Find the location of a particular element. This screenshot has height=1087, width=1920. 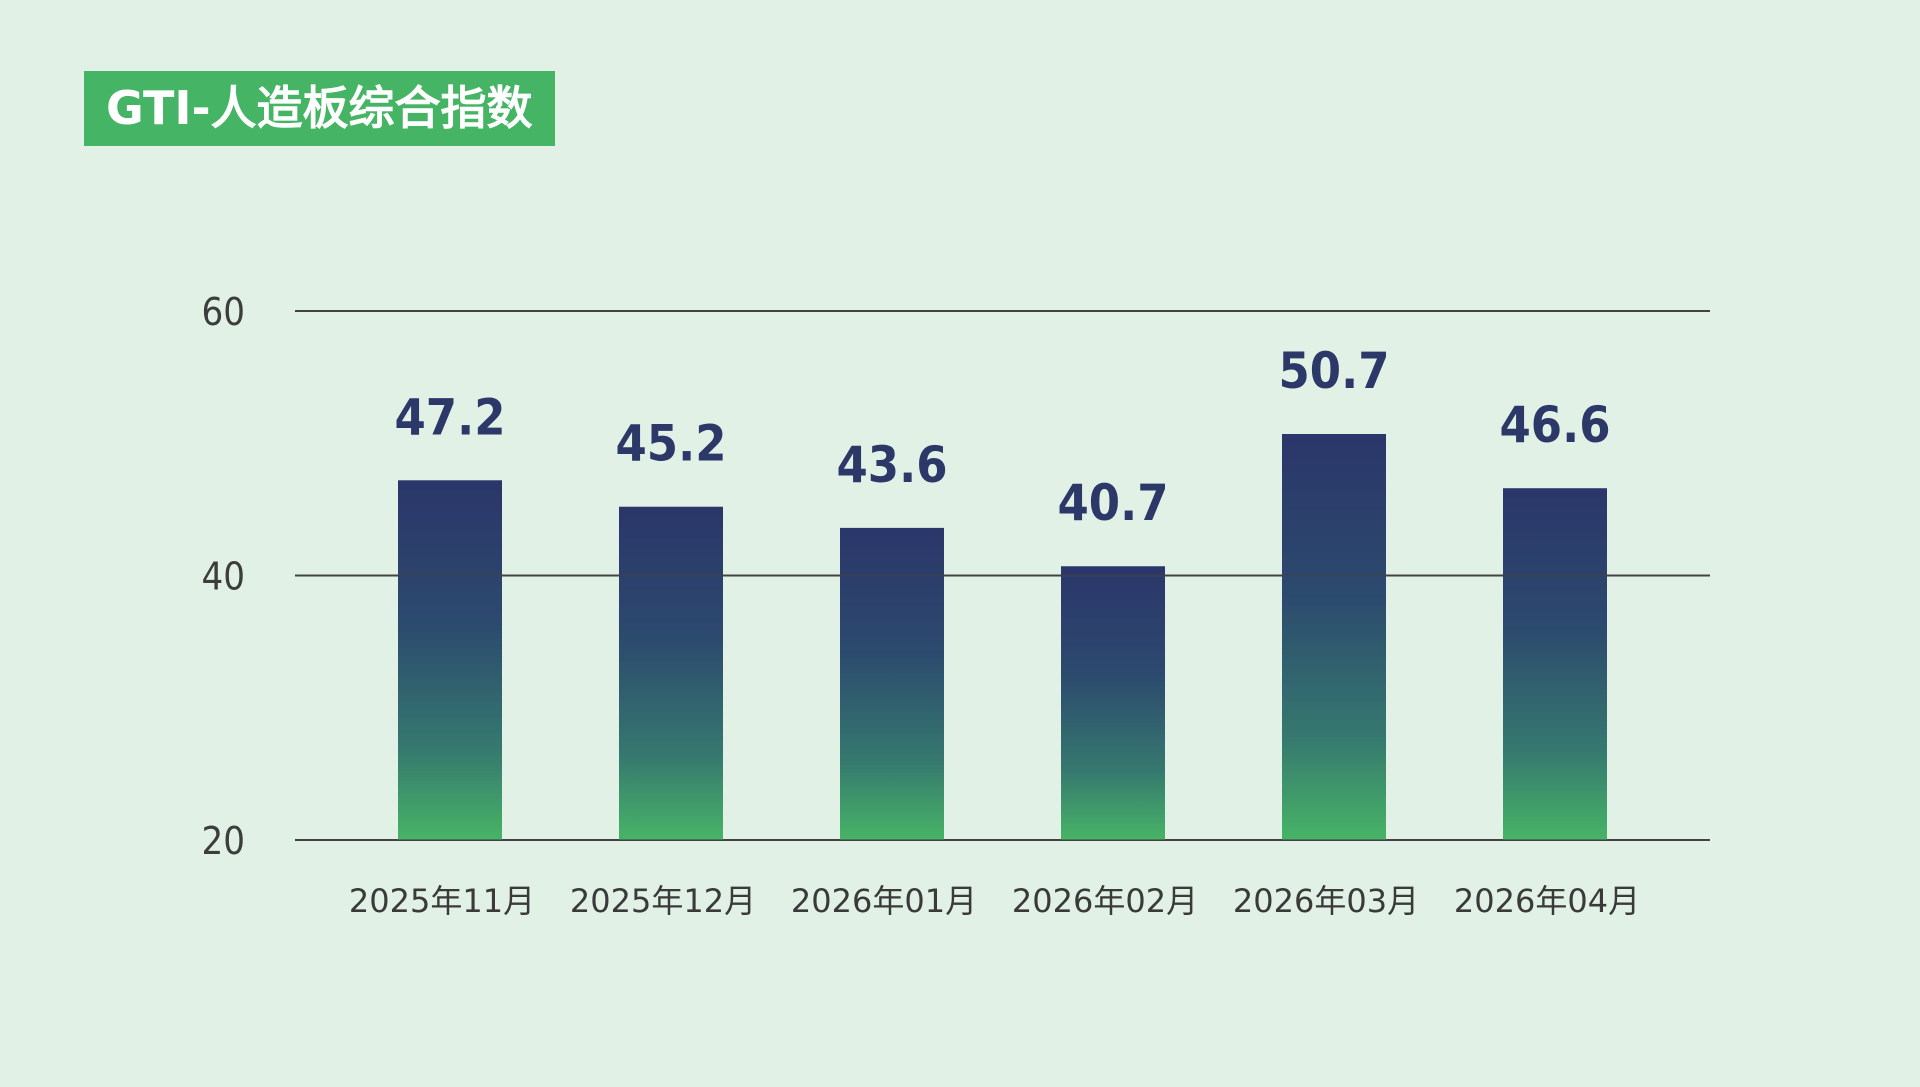

x-tick-label: 2026年01月 is located at coordinates (884, 901).